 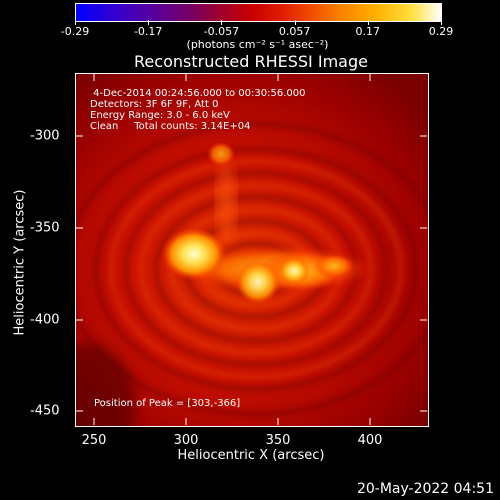 I want to click on y-tick-label: -450, so click(x=45, y=411).